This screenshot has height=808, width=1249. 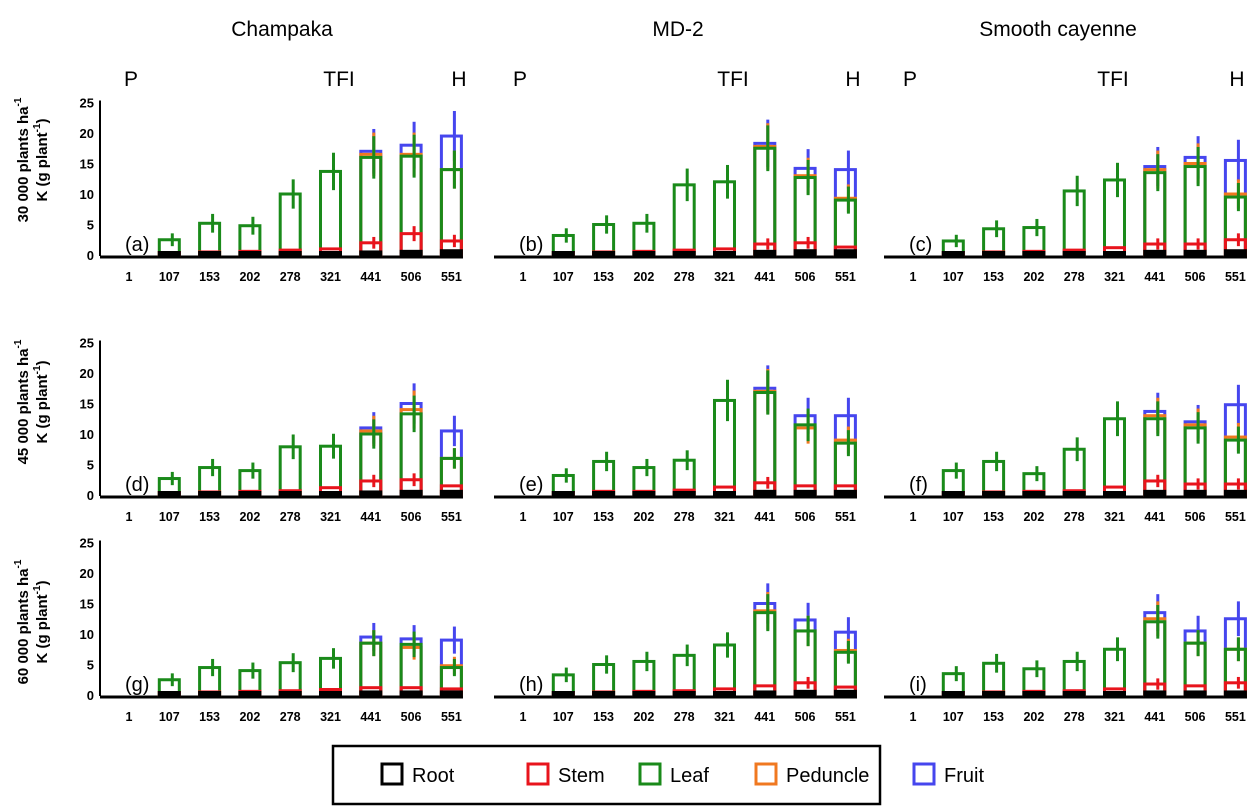 What do you see at coordinates (433, 776) in the screenshot?
I see `legend-label-root: Root` at bounding box center [433, 776].